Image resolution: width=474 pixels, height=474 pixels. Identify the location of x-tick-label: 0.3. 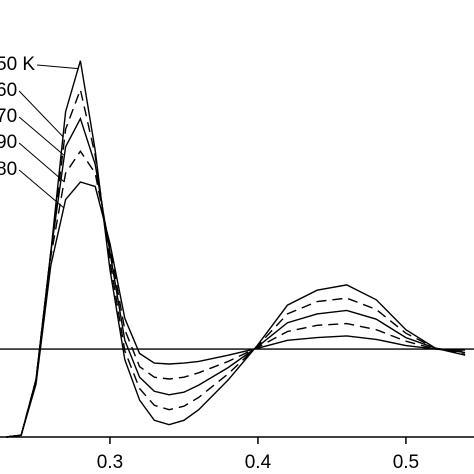
(110, 462).